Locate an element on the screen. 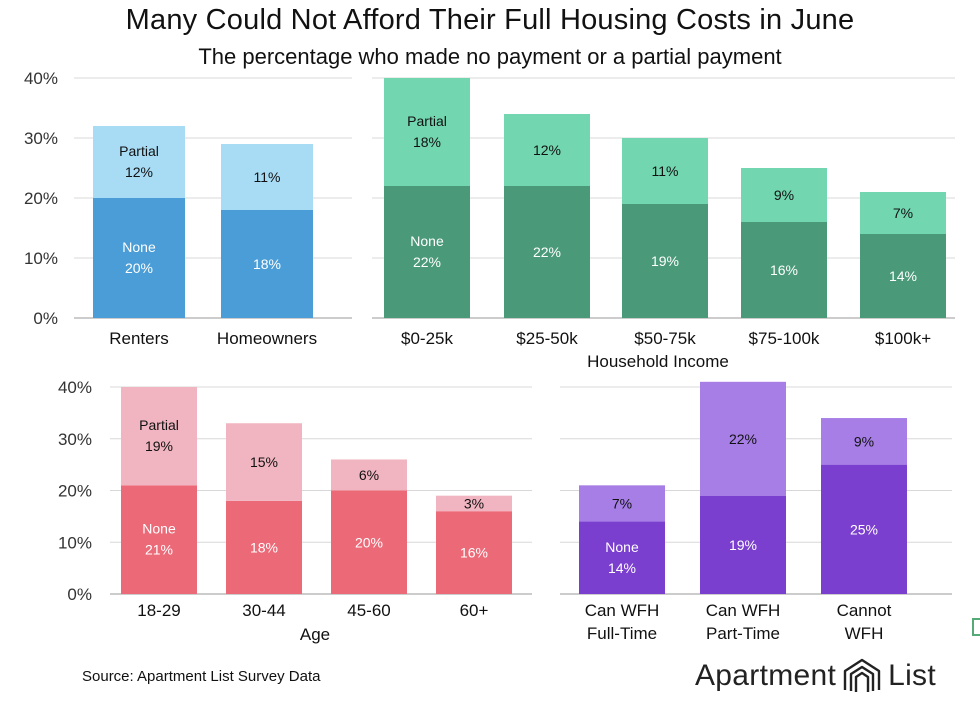 Image resolution: width=980 pixels, height=708 pixels. source-note: Source: Apartment List Survey Data is located at coordinates (201, 676).